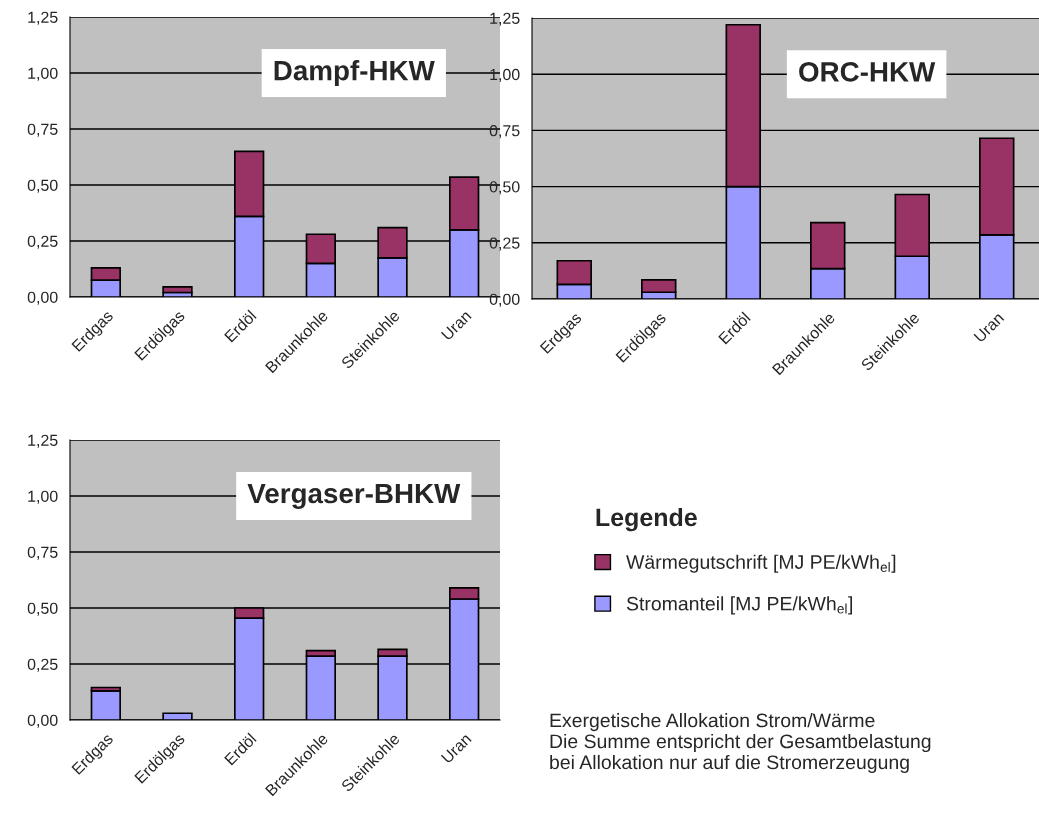  I want to click on text: Dampf-HKW, so click(354, 73).